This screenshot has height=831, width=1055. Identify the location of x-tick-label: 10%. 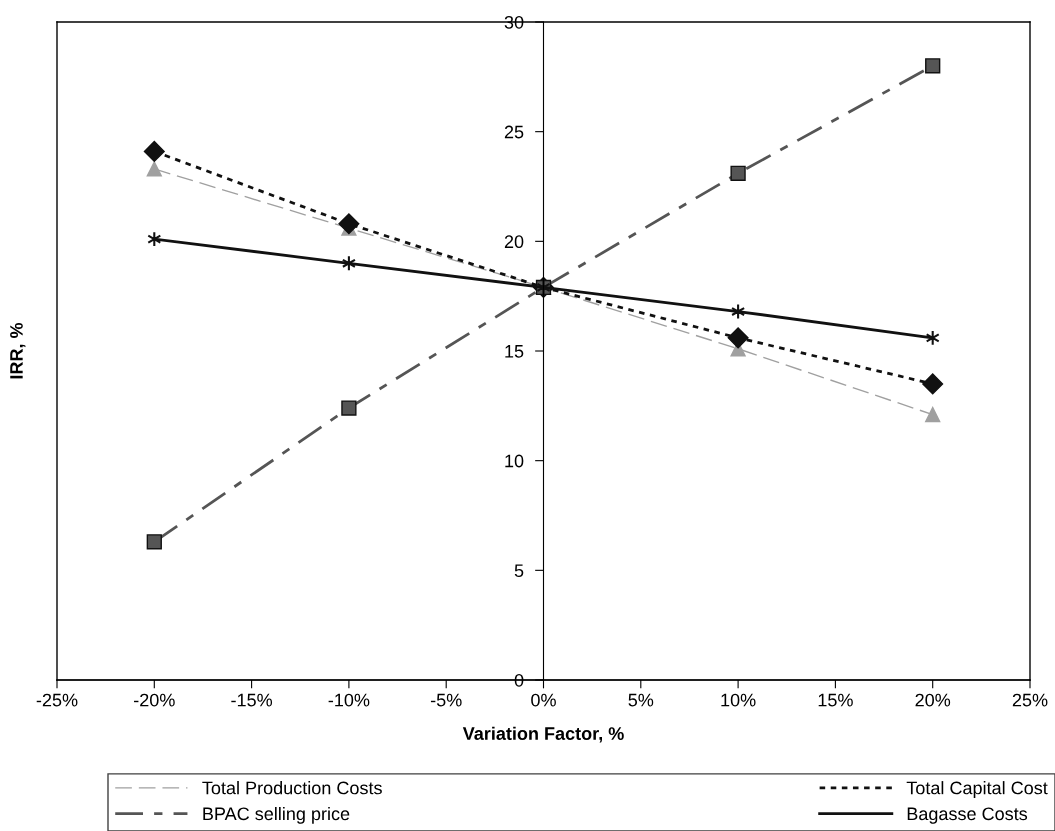
(738, 700).